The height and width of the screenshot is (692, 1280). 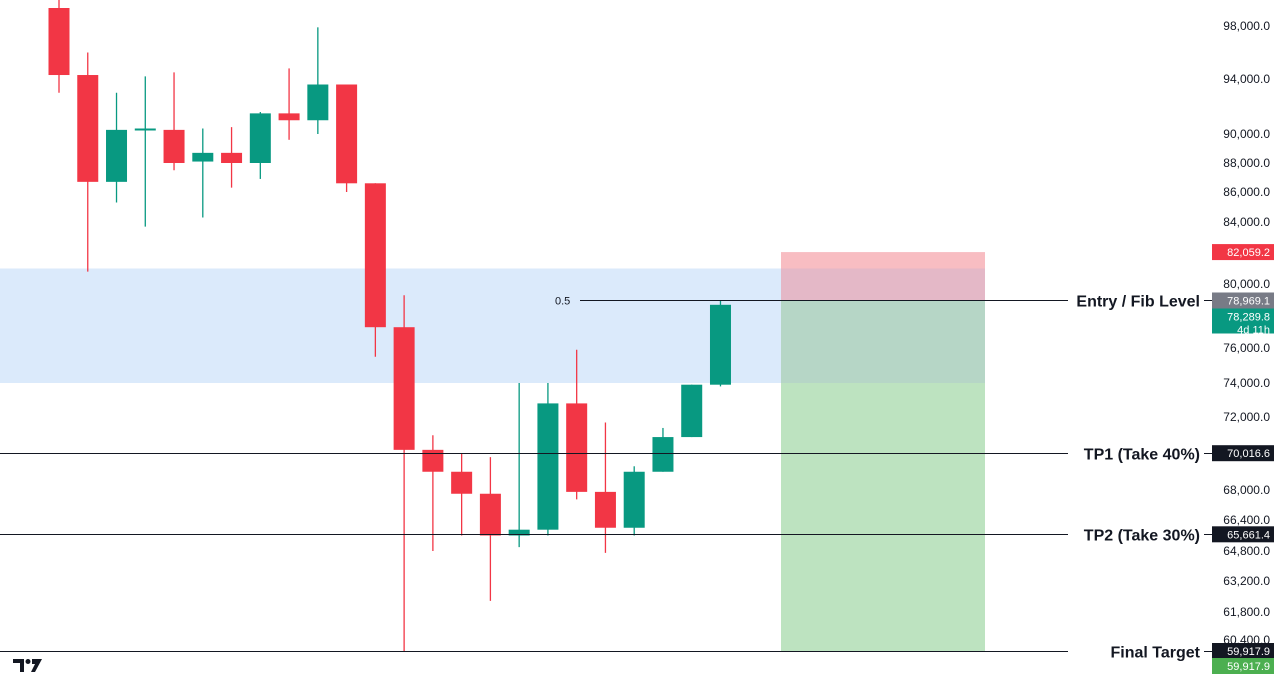 I want to click on tradingview-logo-icon, so click(x=27, y=665).